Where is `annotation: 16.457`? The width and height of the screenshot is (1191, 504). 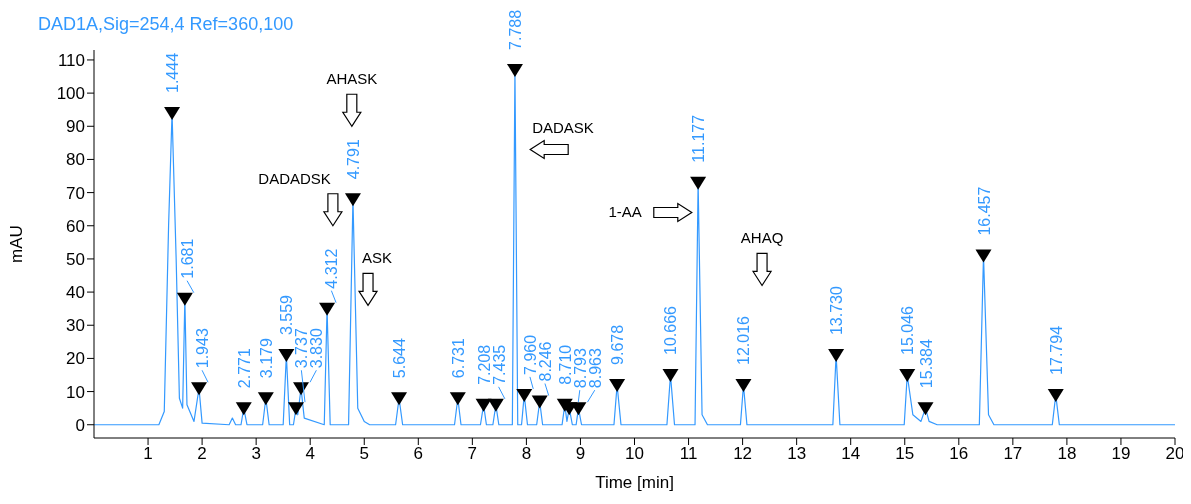
annotation: 16.457 is located at coordinates (984, 211).